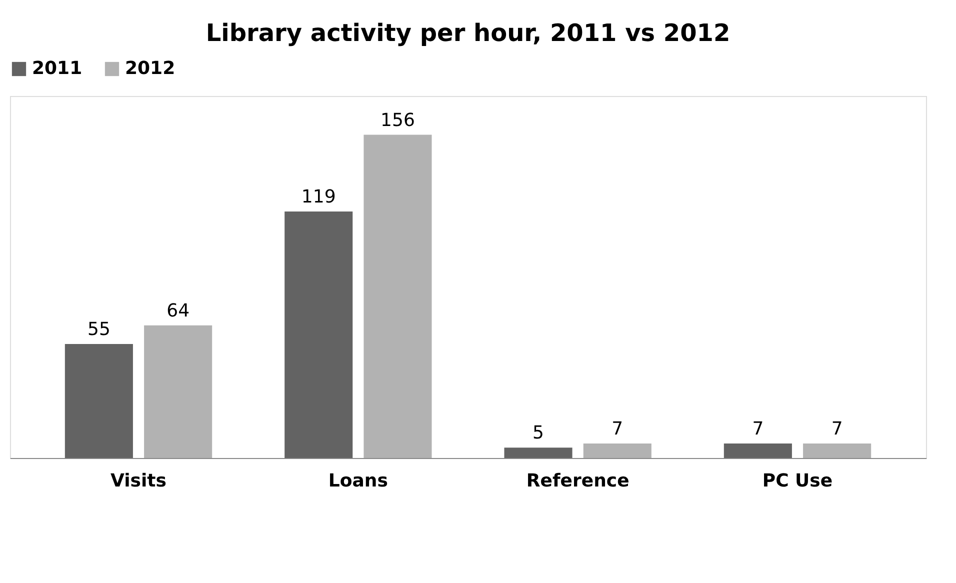  I want to click on data-label: 119, so click(318, 197).